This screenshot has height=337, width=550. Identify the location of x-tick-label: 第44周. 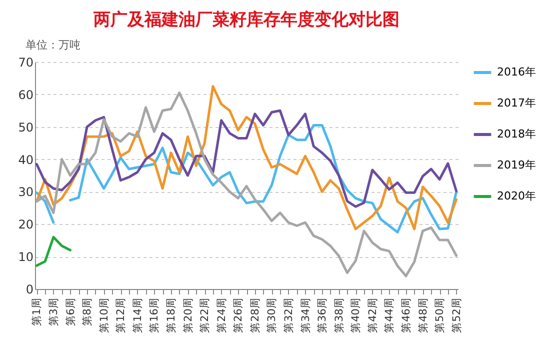
(390, 315).